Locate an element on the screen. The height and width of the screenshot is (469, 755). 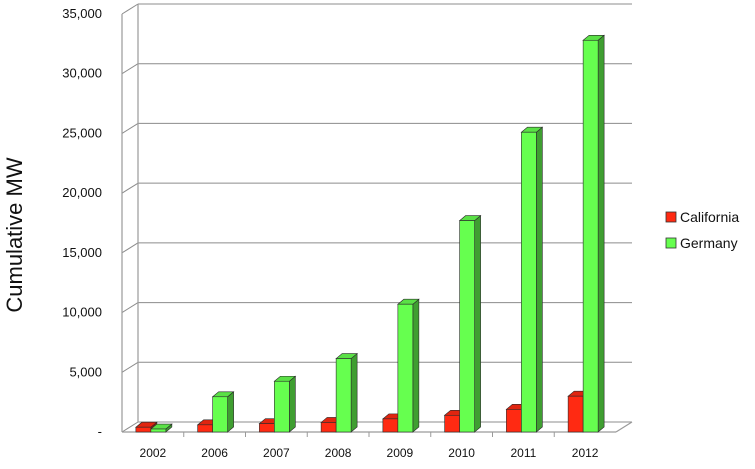
x-tick-label-2006: 2006 is located at coordinates (214, 453).